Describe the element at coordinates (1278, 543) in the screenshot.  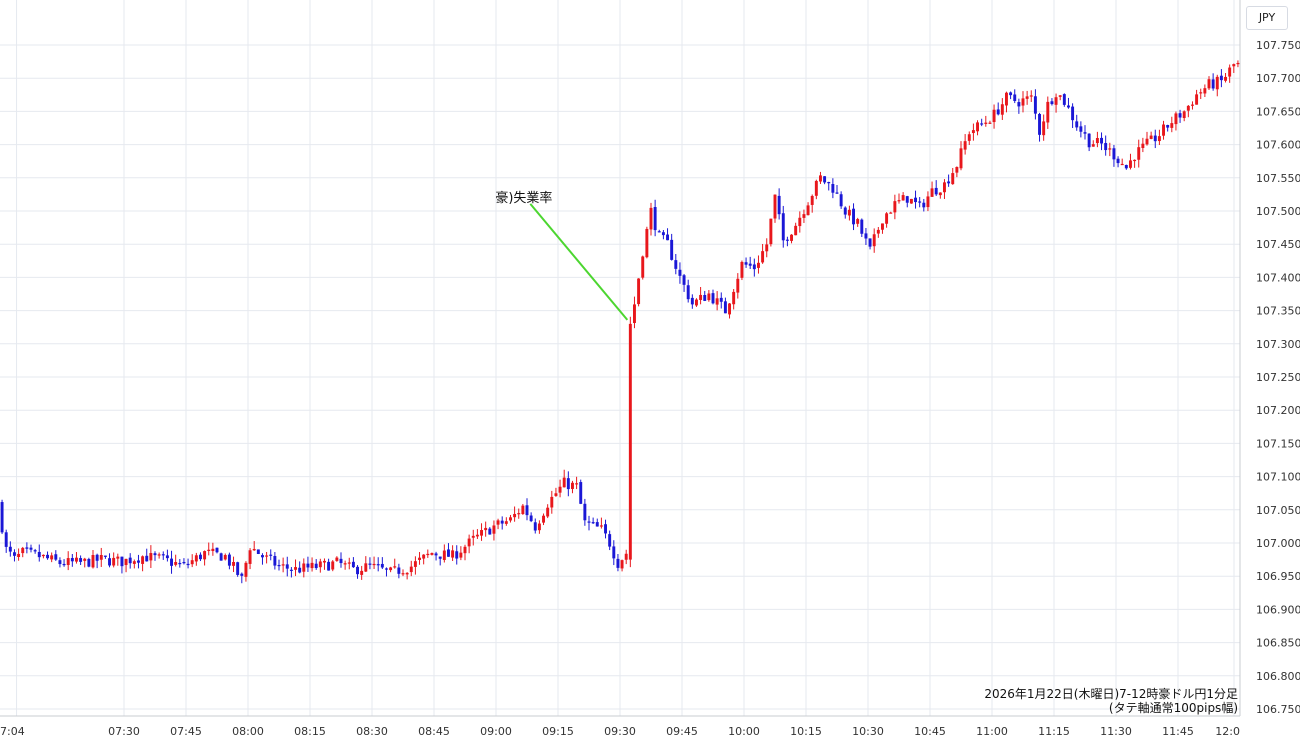
I see `y-tick-label: 107.000` at that location.